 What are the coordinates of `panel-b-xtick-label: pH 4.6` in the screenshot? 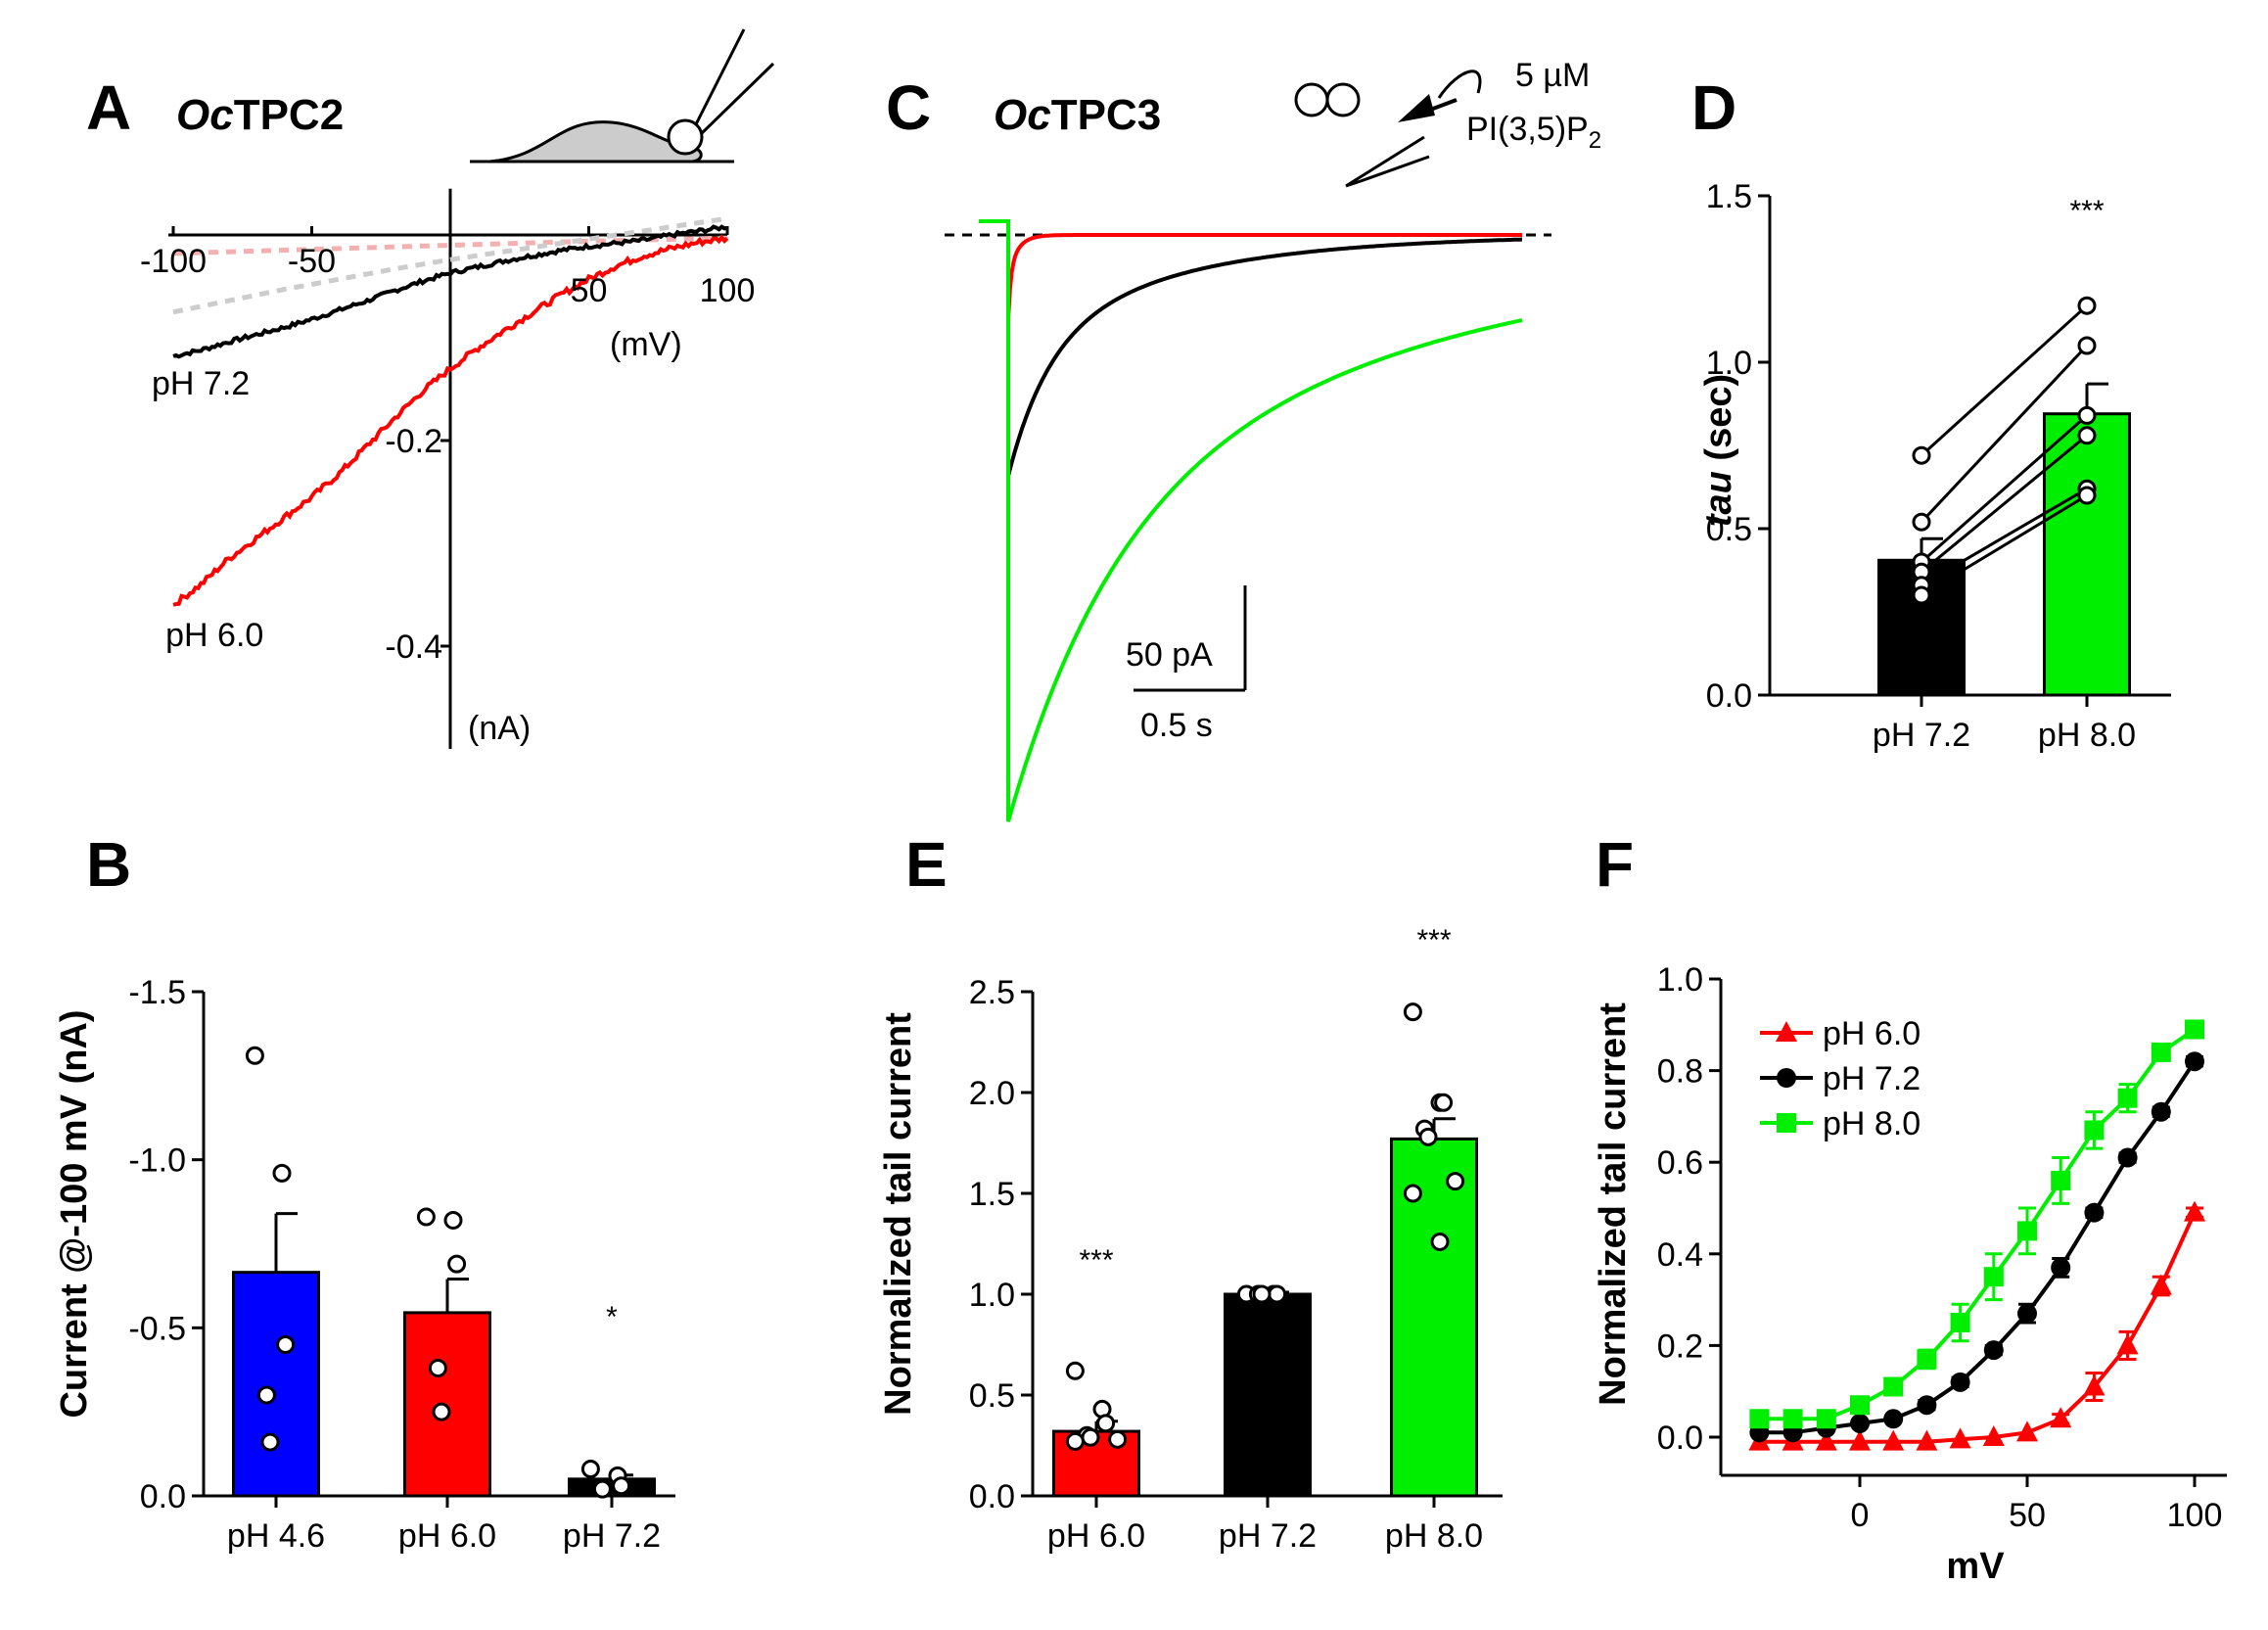 It's located at (276, 1536).